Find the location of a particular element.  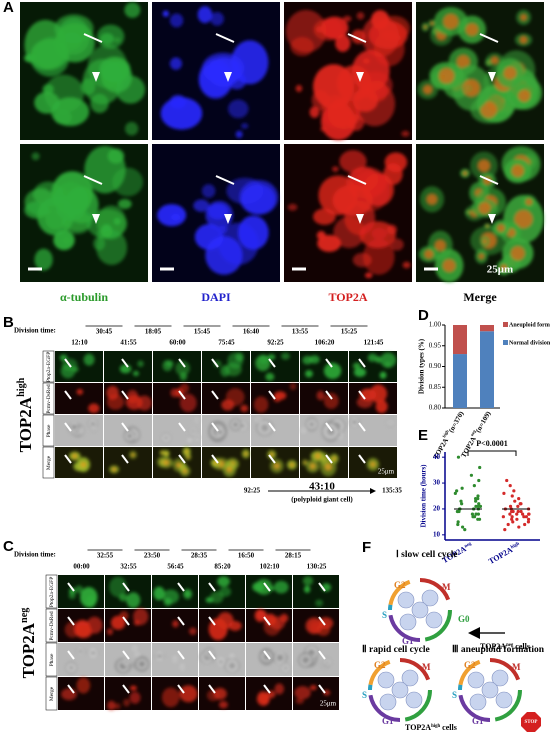

cells-label-sup: neg is located at coordinates (510, 645).